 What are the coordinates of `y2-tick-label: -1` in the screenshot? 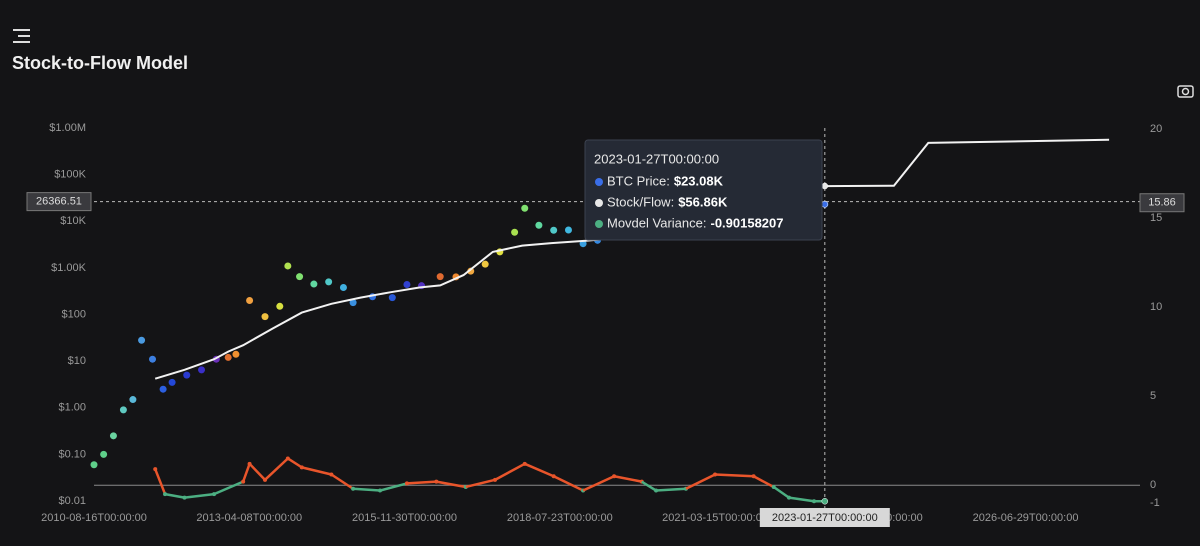 It's located at (1155, 503).